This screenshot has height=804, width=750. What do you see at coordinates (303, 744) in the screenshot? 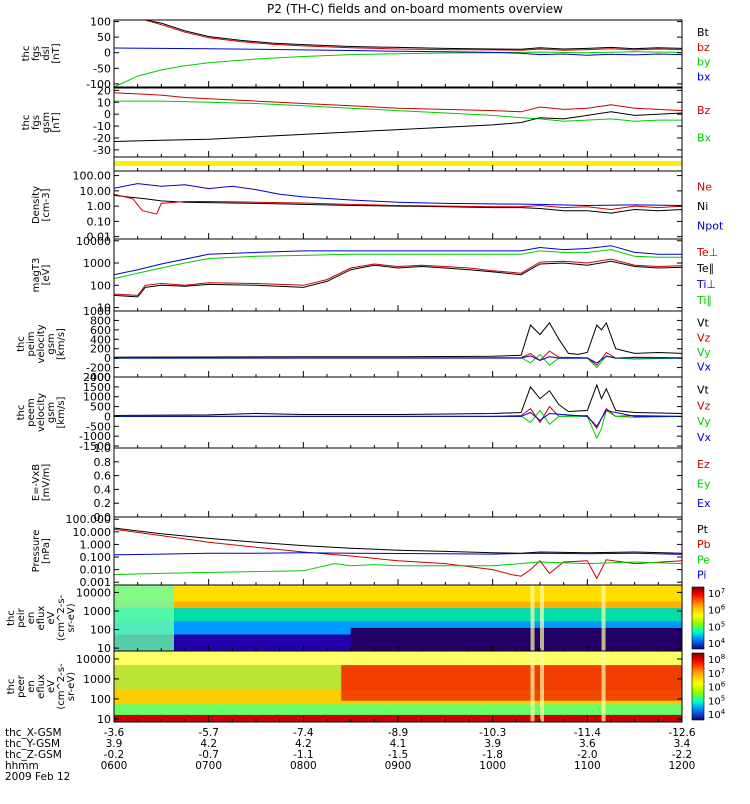
I see `x-axis-value: 4.2` at bounding box center [303, 744].